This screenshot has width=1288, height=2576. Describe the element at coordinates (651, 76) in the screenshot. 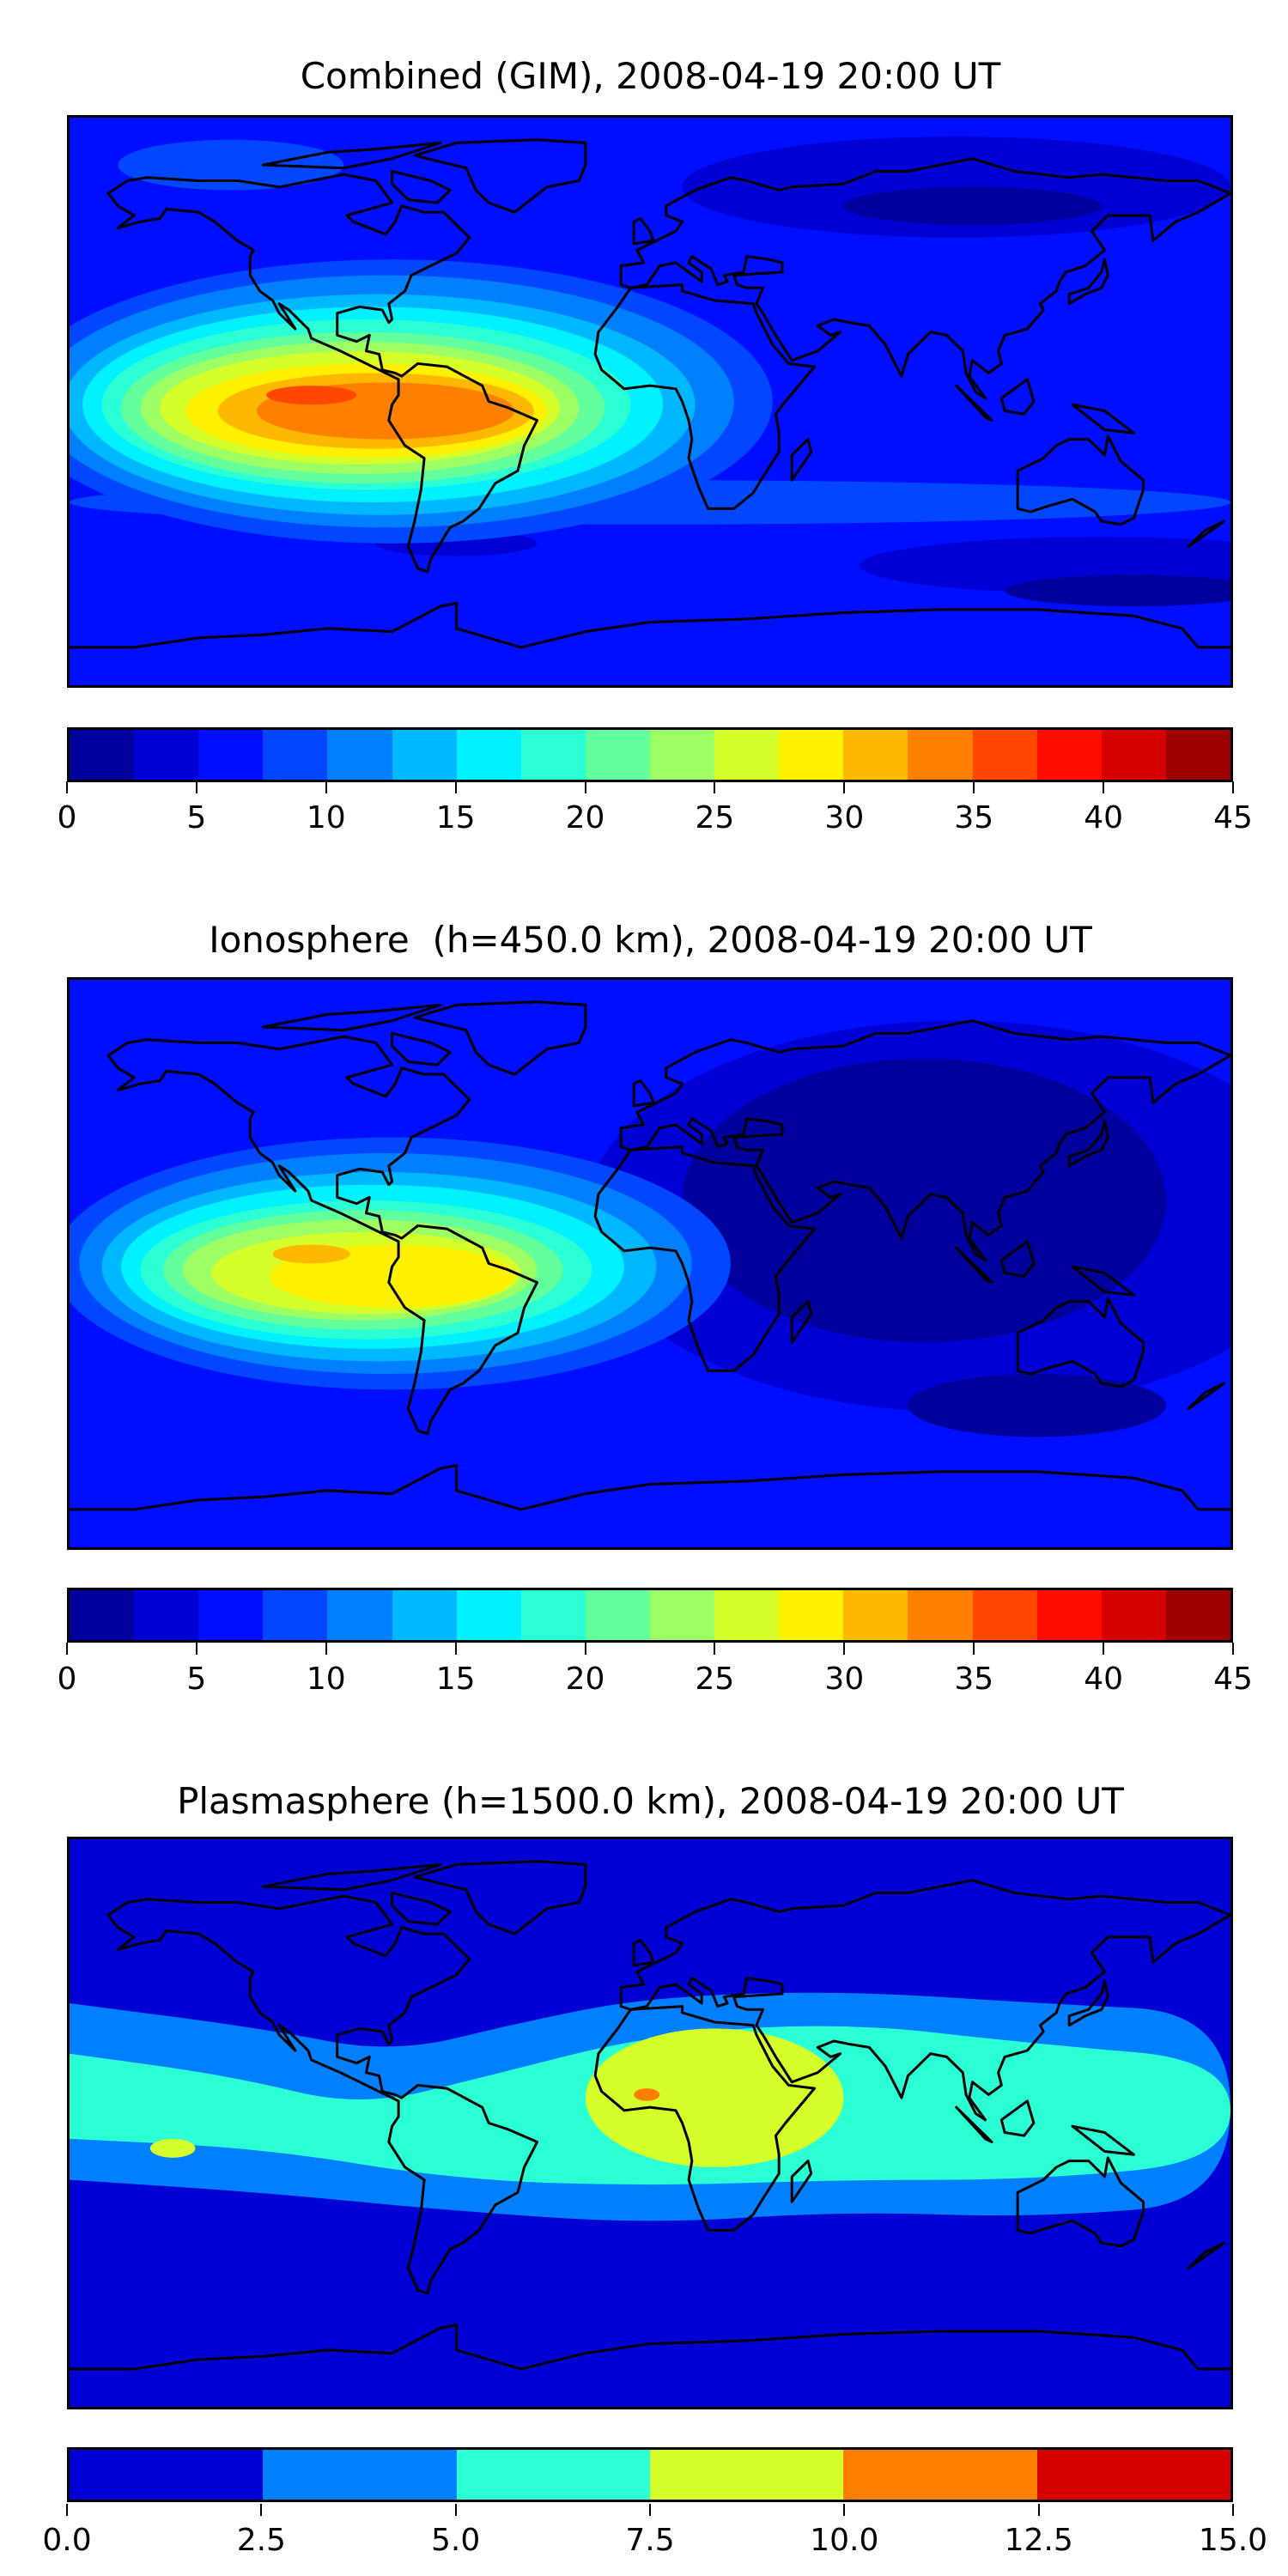

I see `title-combined: Combined (GIM), 2008-04-19 20:00 UT` at that location.